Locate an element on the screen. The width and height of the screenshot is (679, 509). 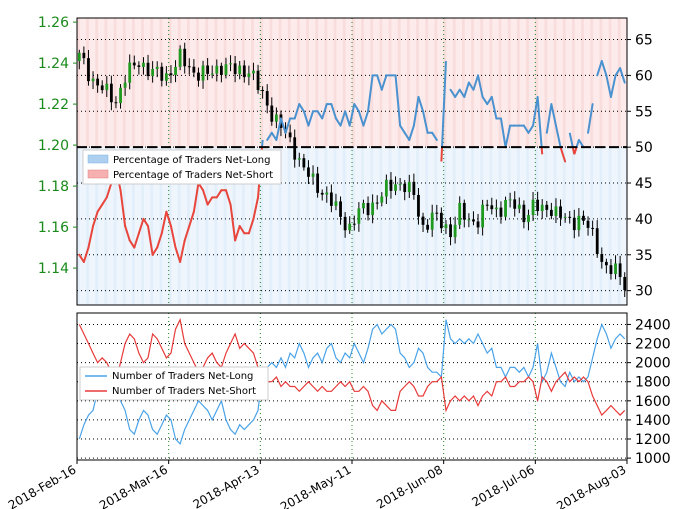
count-tick-label: 2000 is located at coordinates (653, 364).